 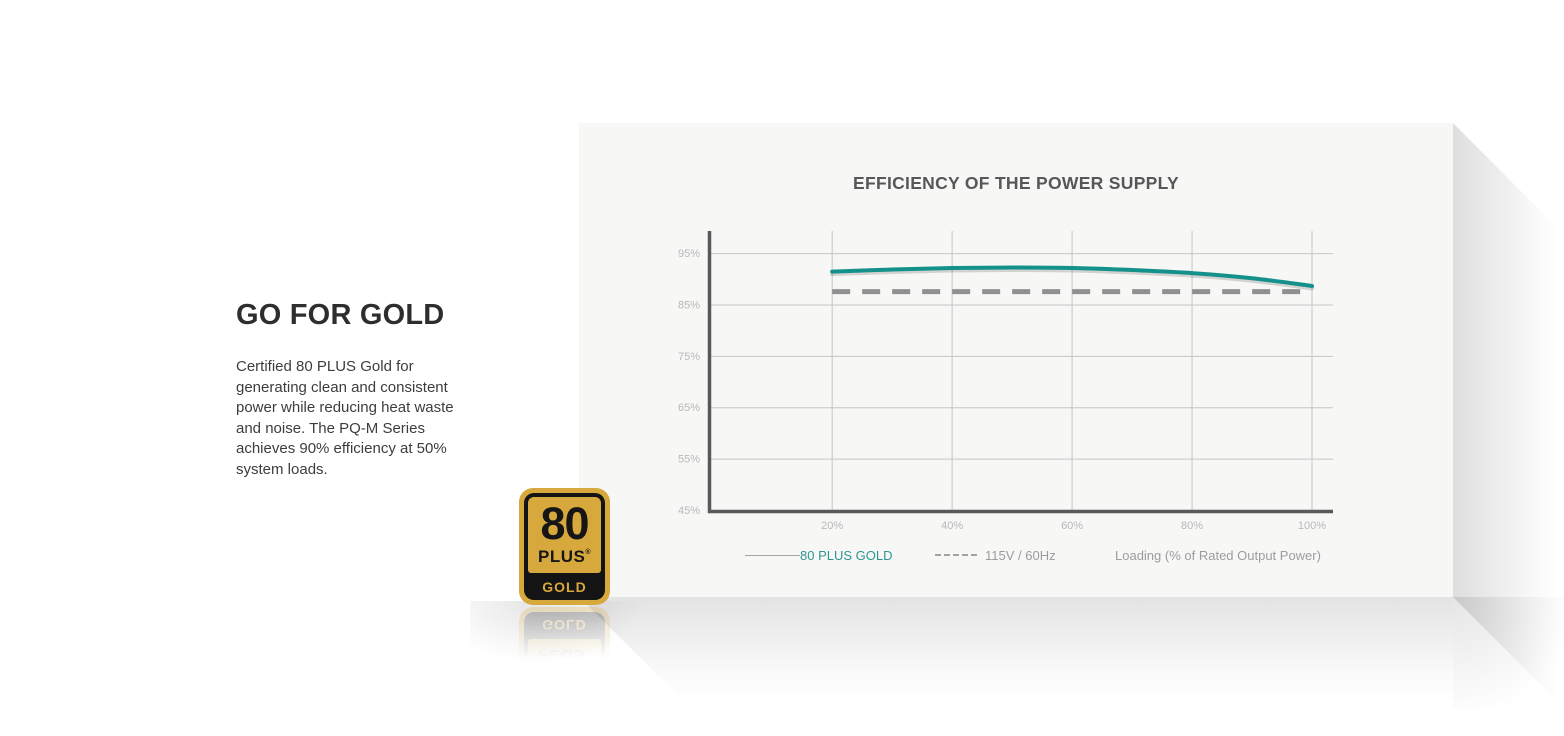 I want to click on efficiency-curve-shadow, so click(x=1072, y=279).